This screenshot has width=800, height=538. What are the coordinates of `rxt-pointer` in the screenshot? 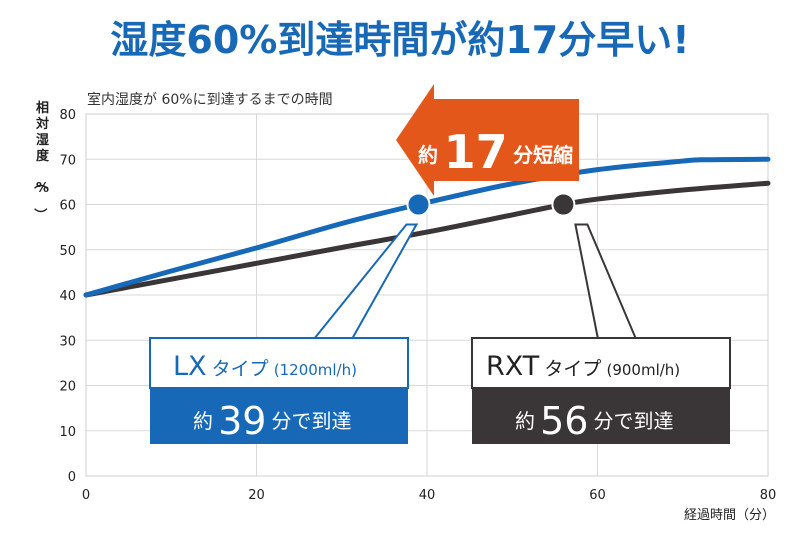 It's located at (606, 281).